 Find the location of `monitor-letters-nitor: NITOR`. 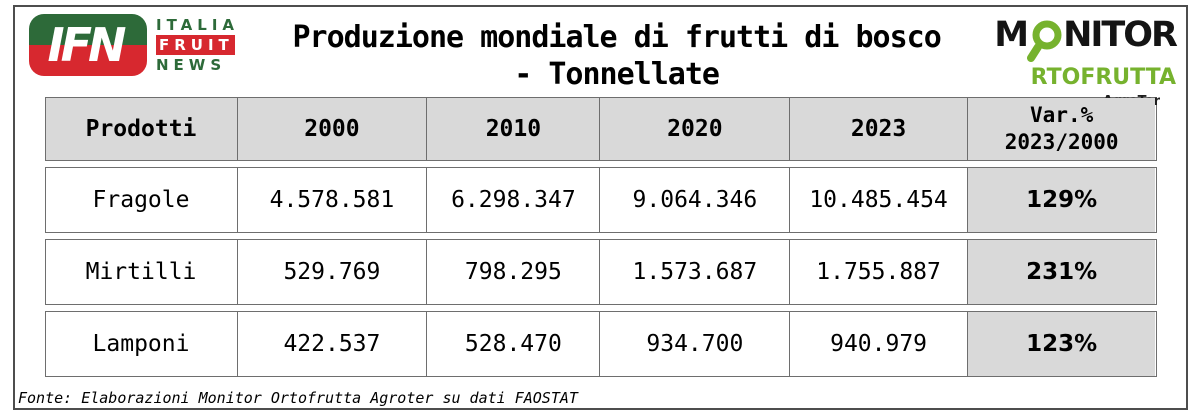

monitor-letters-nitor: NITOR is located at coordinates (1120, 35).